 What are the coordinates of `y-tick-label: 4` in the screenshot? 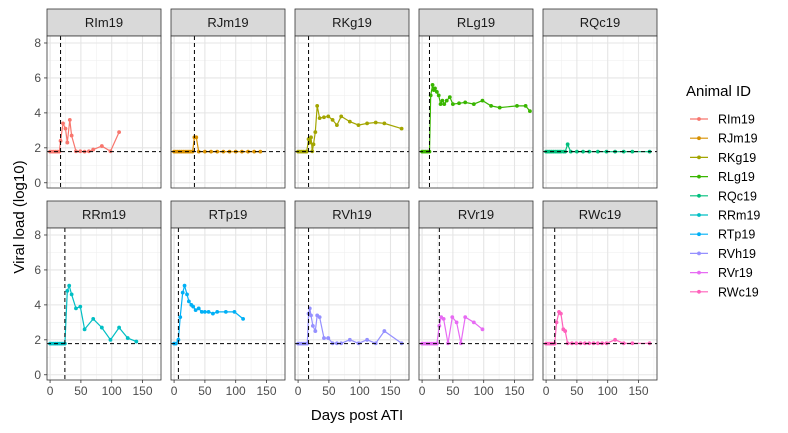 It's located at (37, 113).